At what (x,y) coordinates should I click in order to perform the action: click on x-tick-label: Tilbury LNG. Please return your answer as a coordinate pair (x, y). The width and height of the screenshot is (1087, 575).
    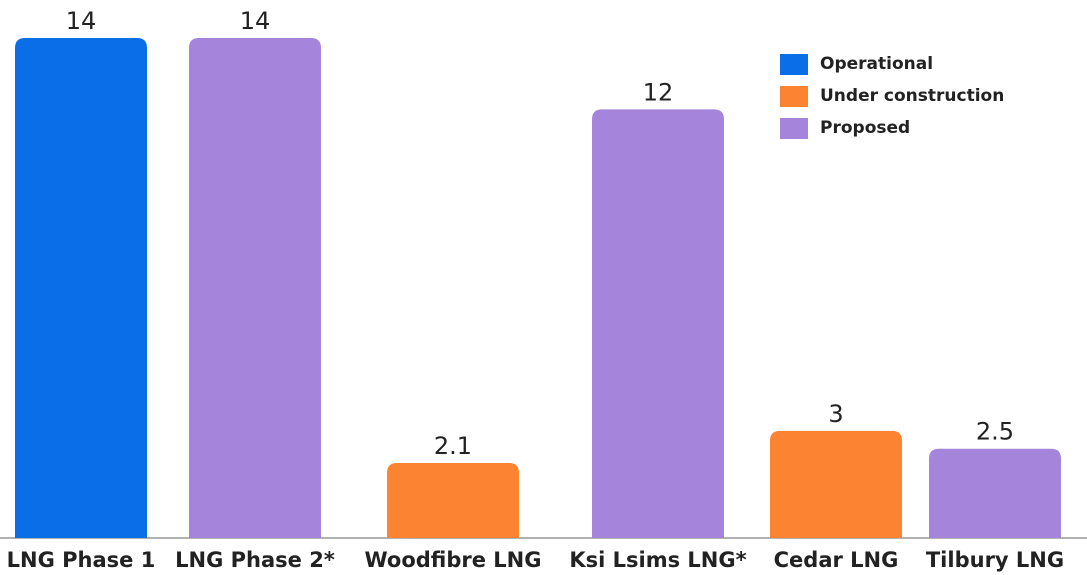
    Looking at the image, I should click on (995, 560).